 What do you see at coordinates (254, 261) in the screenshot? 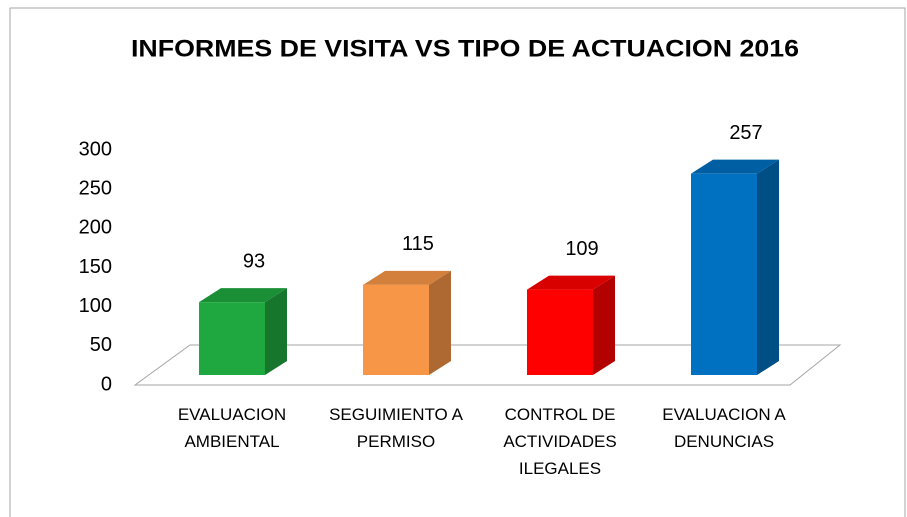
I see `value-label: 93` at bounding box center [254, 261].